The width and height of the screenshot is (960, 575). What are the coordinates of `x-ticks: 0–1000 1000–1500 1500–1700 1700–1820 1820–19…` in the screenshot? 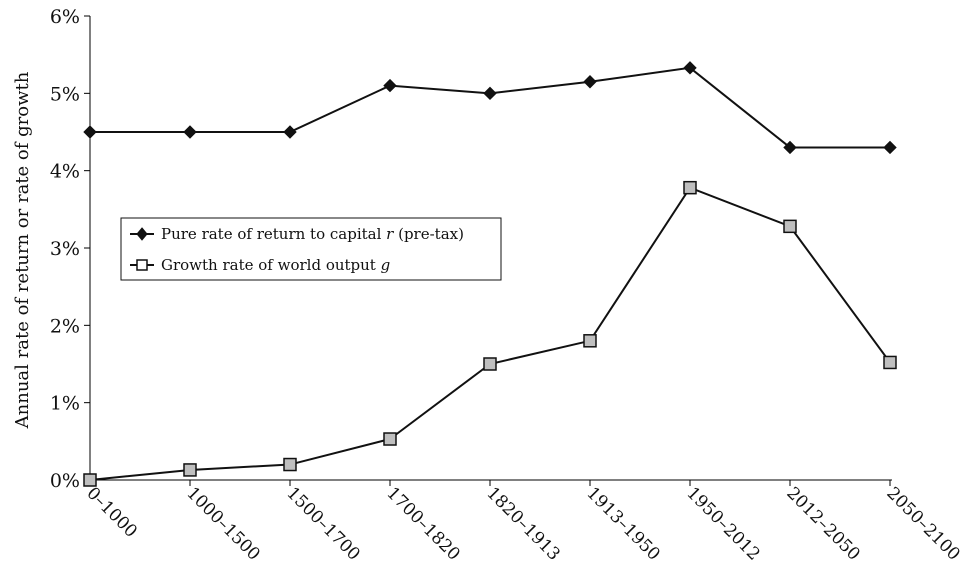 It's located at (521, 522).